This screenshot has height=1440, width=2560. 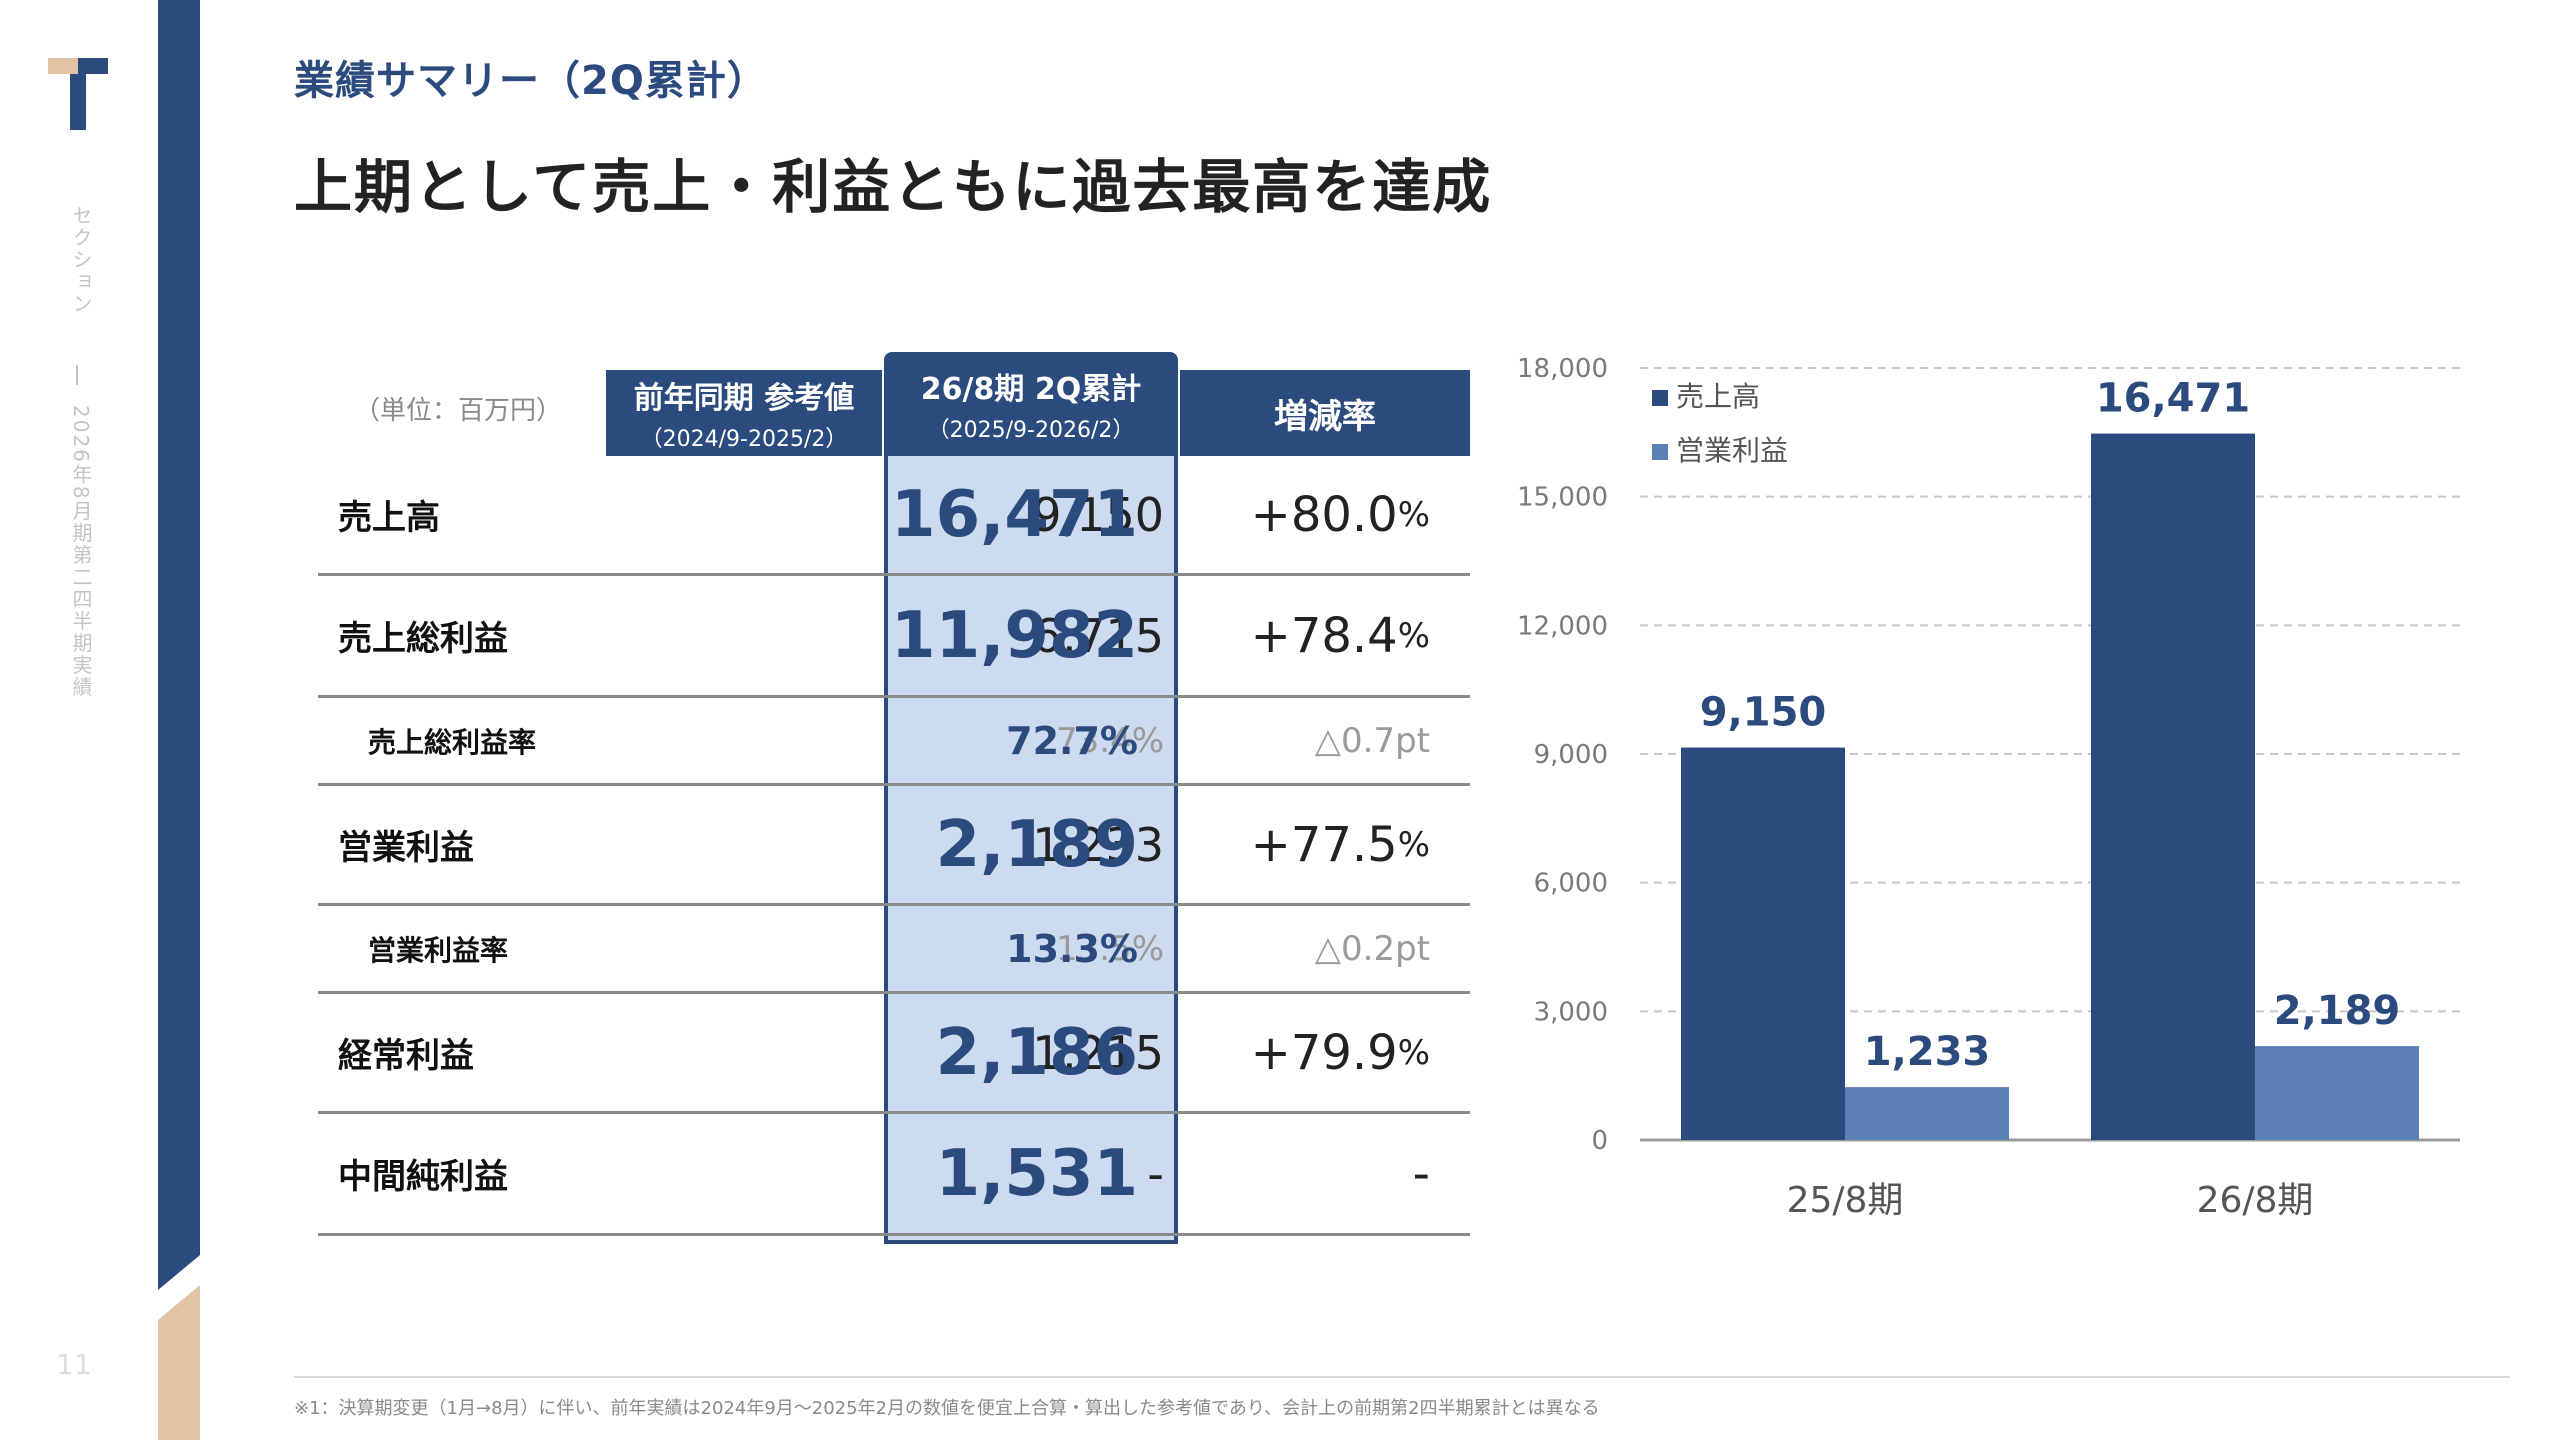 What do you see at coordinates (531, 81) in the screenshot?
I see `section-label: 業績サマリー（2Q累計）` at bounding box center [531, 81].